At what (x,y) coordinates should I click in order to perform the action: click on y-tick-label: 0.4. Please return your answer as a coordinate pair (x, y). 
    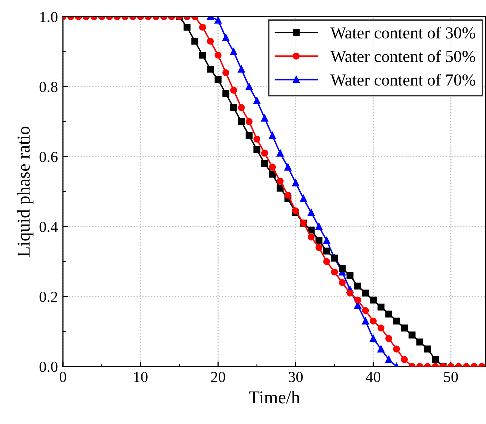
    Looking at the image, I should click on (49, 227).